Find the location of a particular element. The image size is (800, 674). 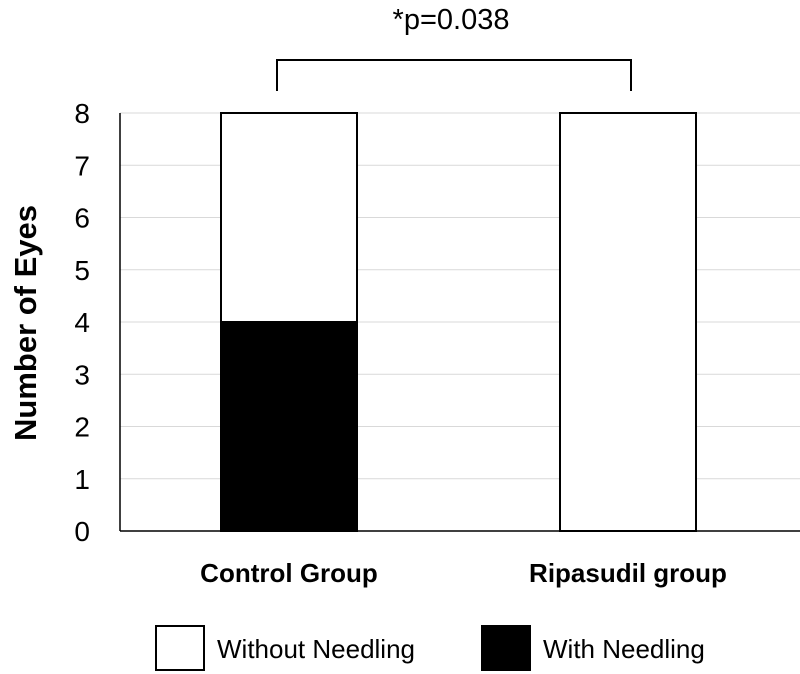

y-tick-label: 4 is located at coordinates (82, 322).